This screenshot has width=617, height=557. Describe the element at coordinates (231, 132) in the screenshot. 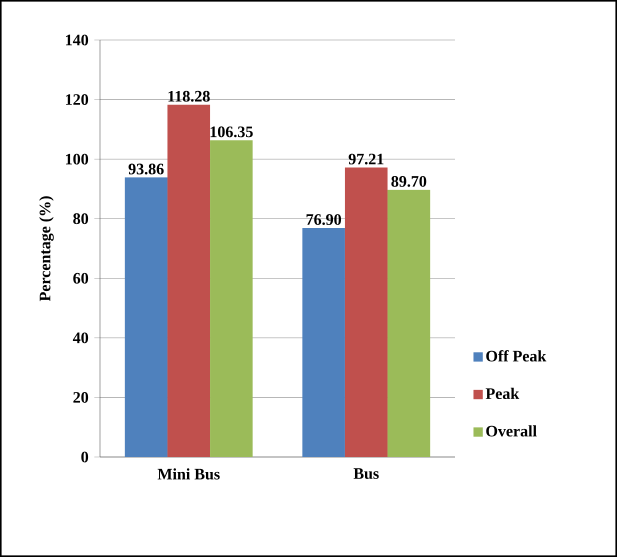

I see `data-label: 106.35` at that location.